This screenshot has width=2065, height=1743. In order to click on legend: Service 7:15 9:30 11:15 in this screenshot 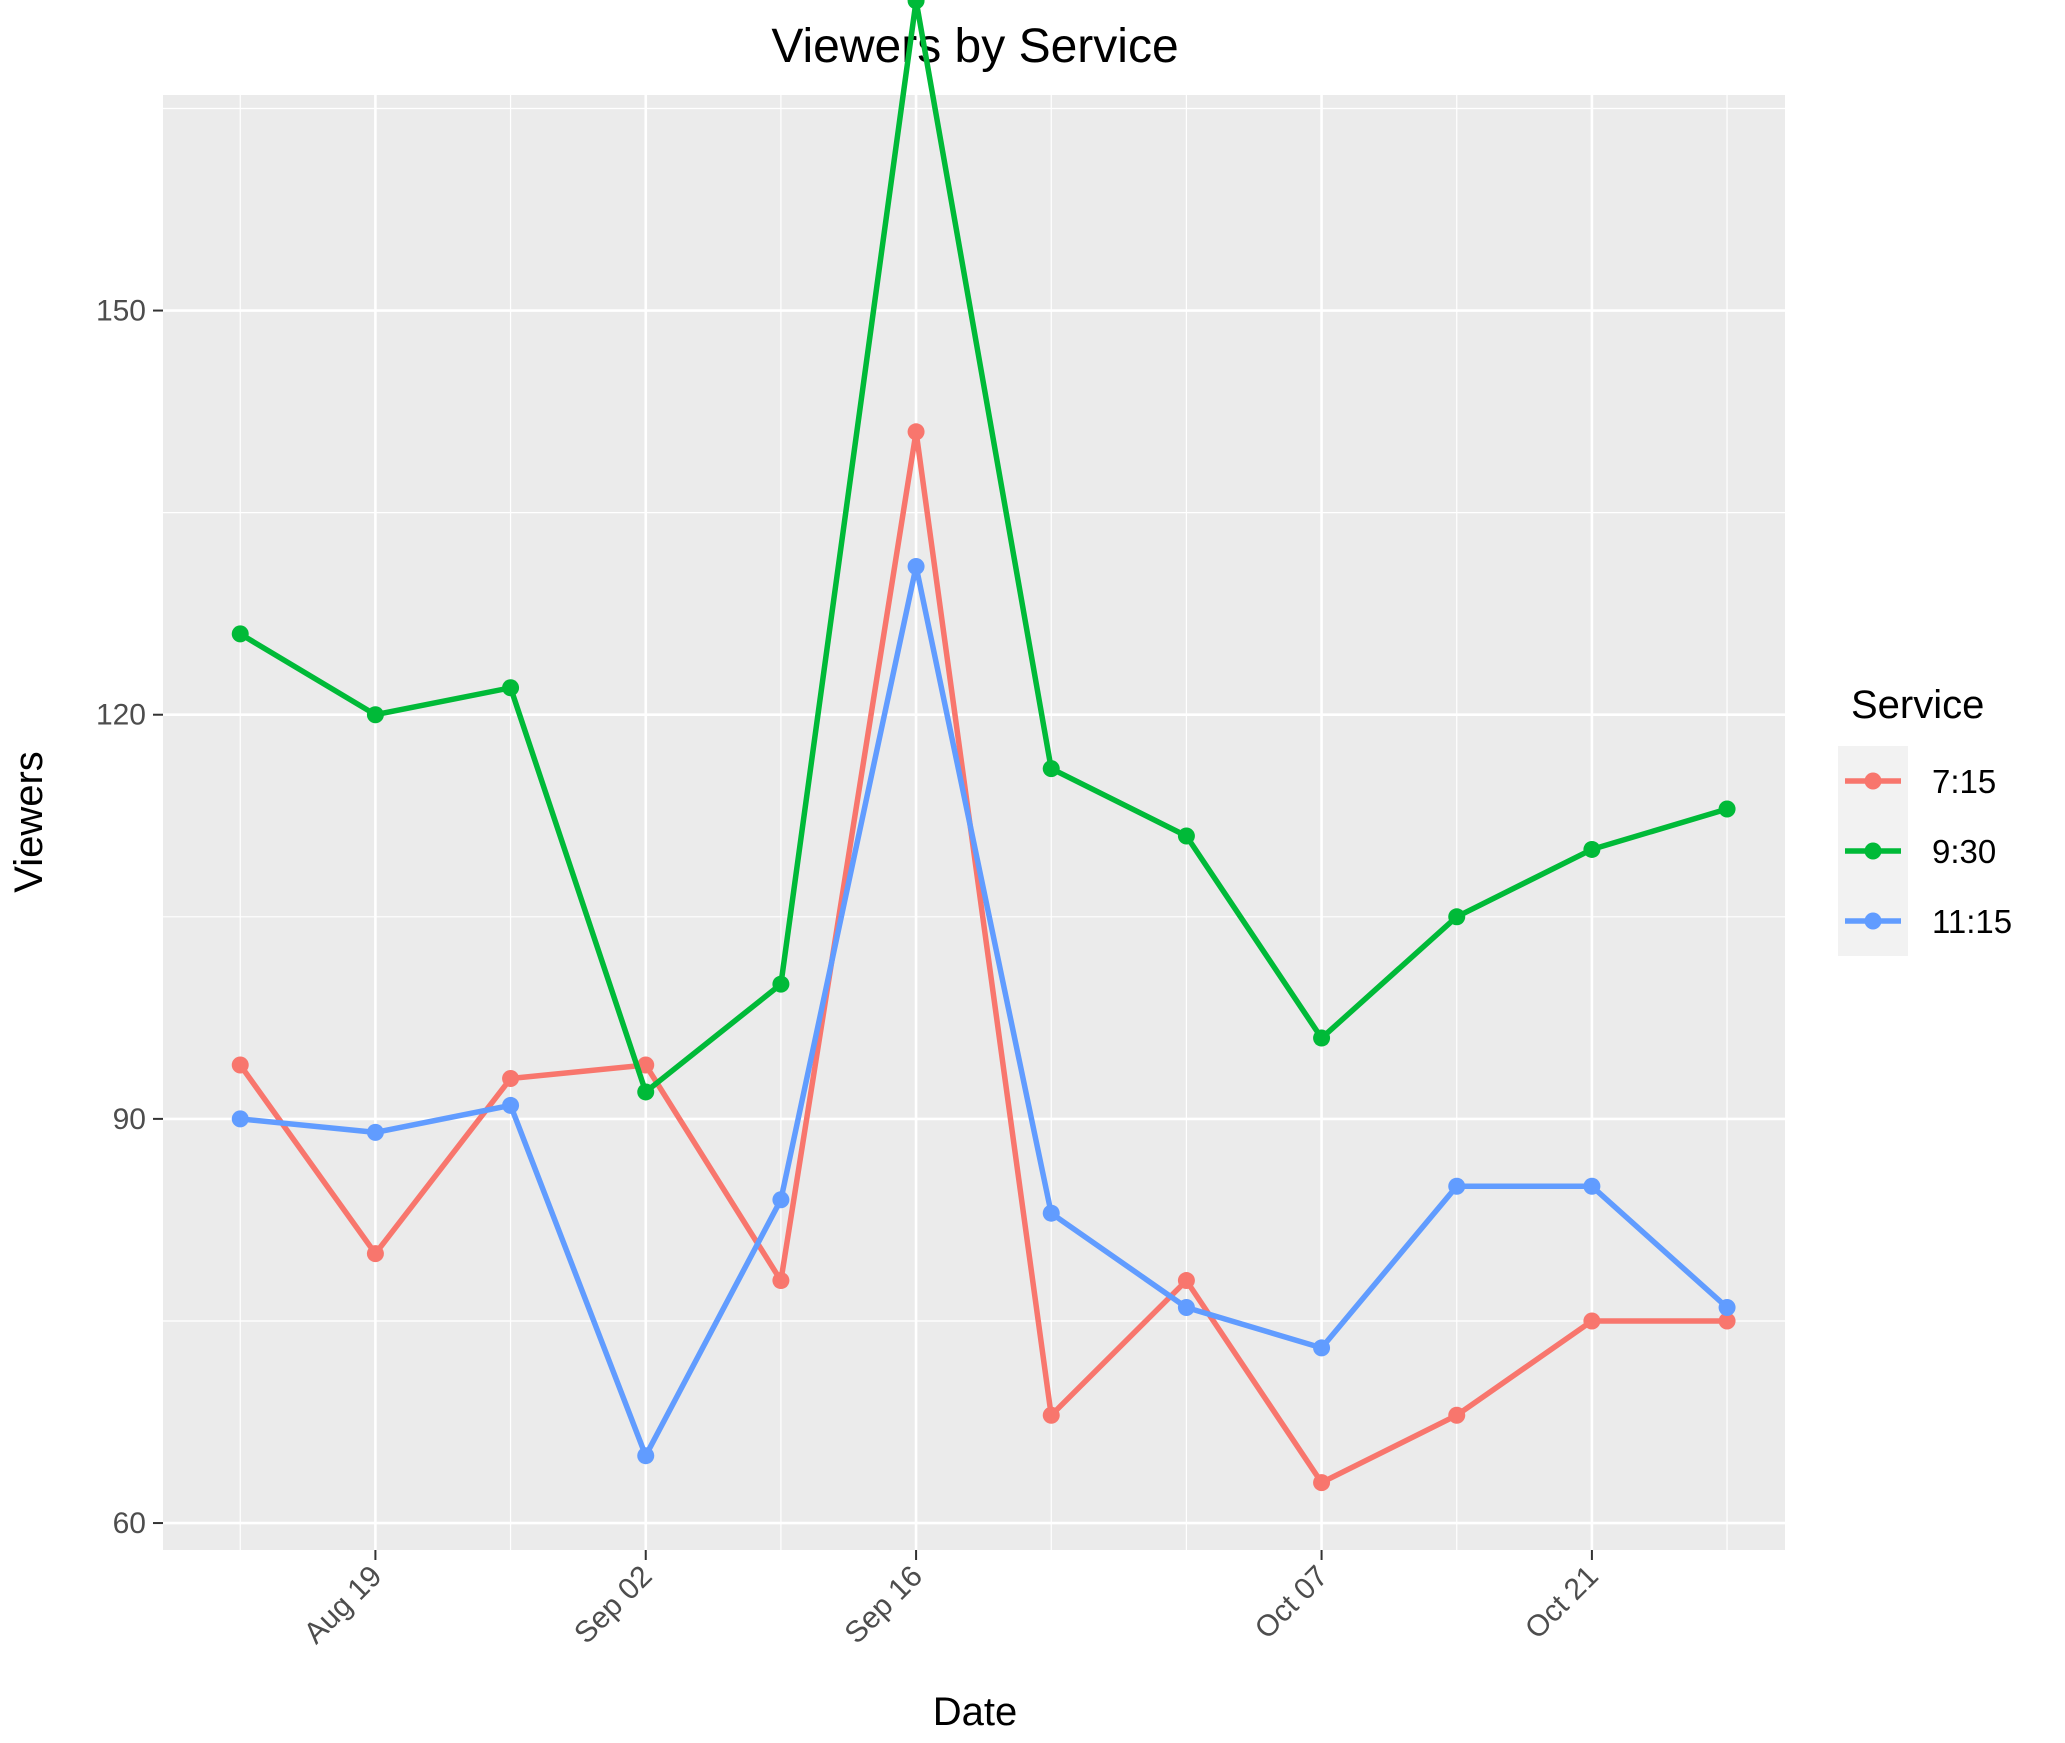, I will do `click(1925, 819)`.